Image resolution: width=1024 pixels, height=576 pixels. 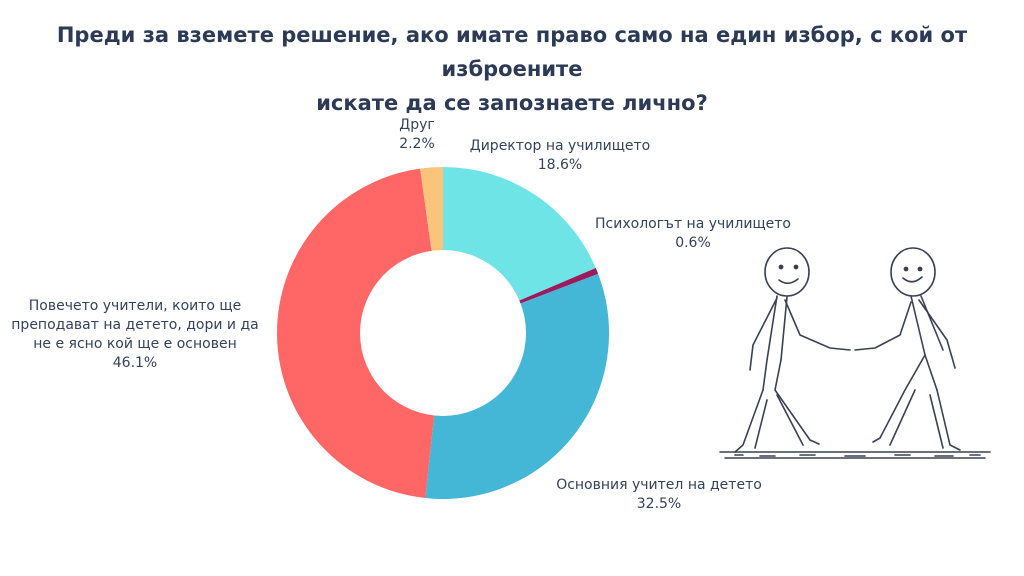 I want to click on label-director-name: Директор на училището, so click(x=560, y=146).